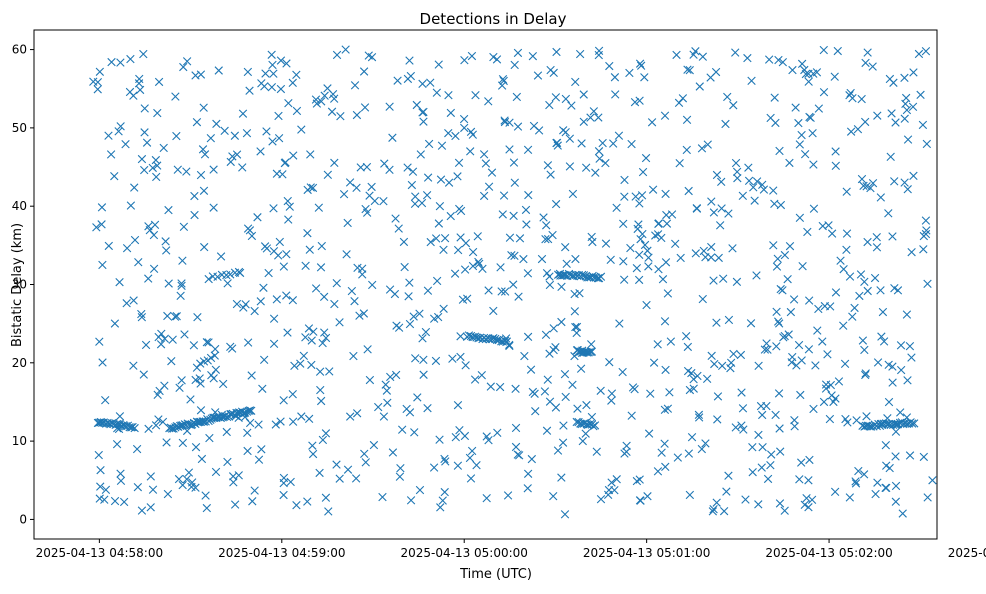 This screenshot has height=594, width=986. I want to click on x-tick-label: 2025-04-13 05:02:00, so click(828, 553).